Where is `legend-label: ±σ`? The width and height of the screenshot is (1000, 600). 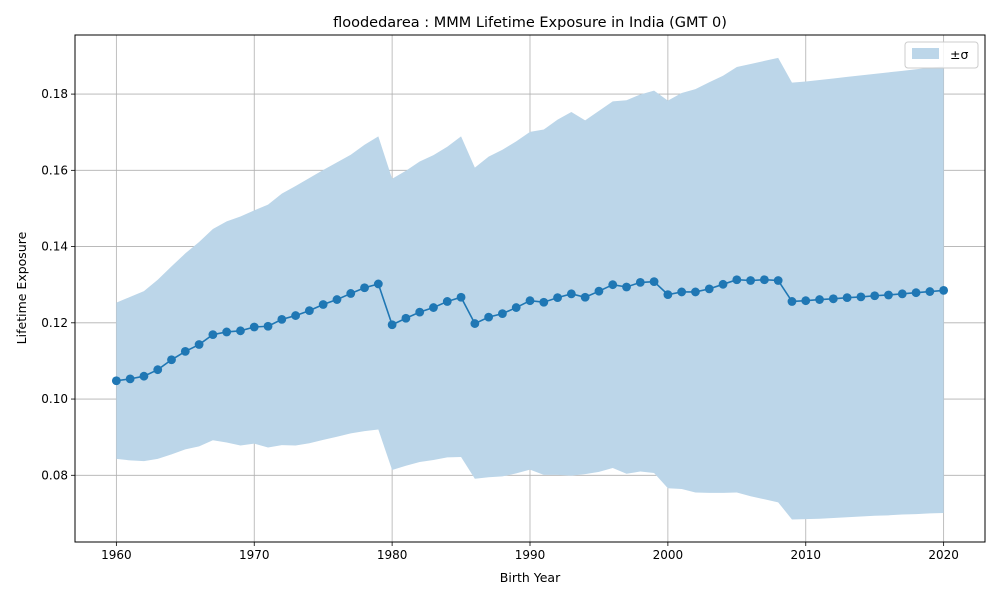
legend-label: ±σ is located at coordinates (959, 54).